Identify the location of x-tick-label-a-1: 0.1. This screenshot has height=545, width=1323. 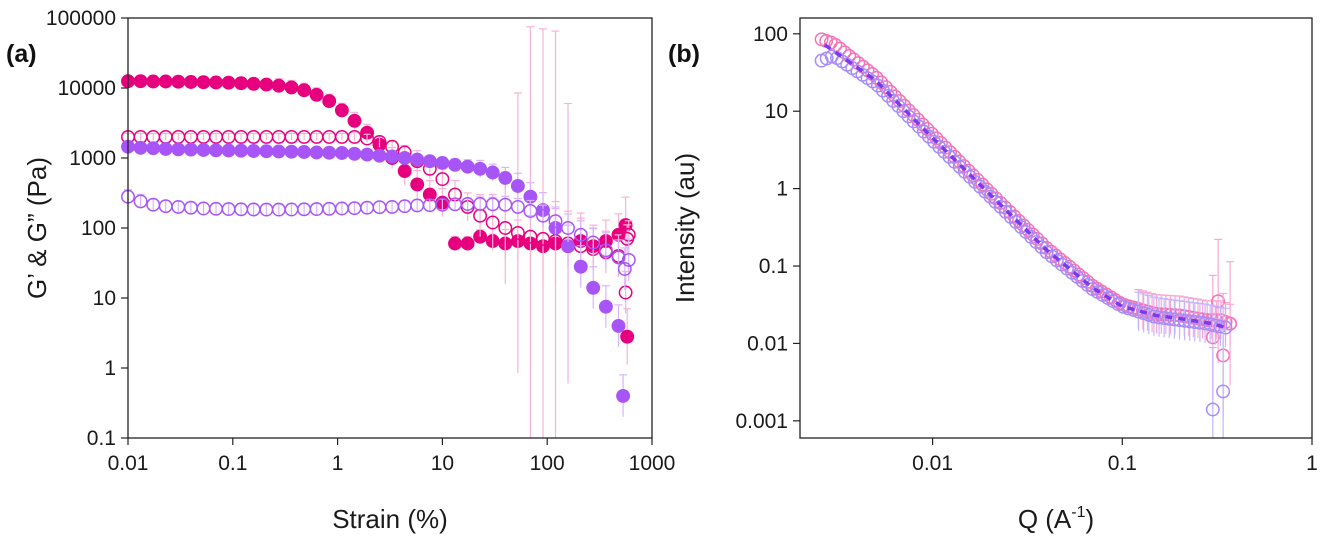
(232, 463).